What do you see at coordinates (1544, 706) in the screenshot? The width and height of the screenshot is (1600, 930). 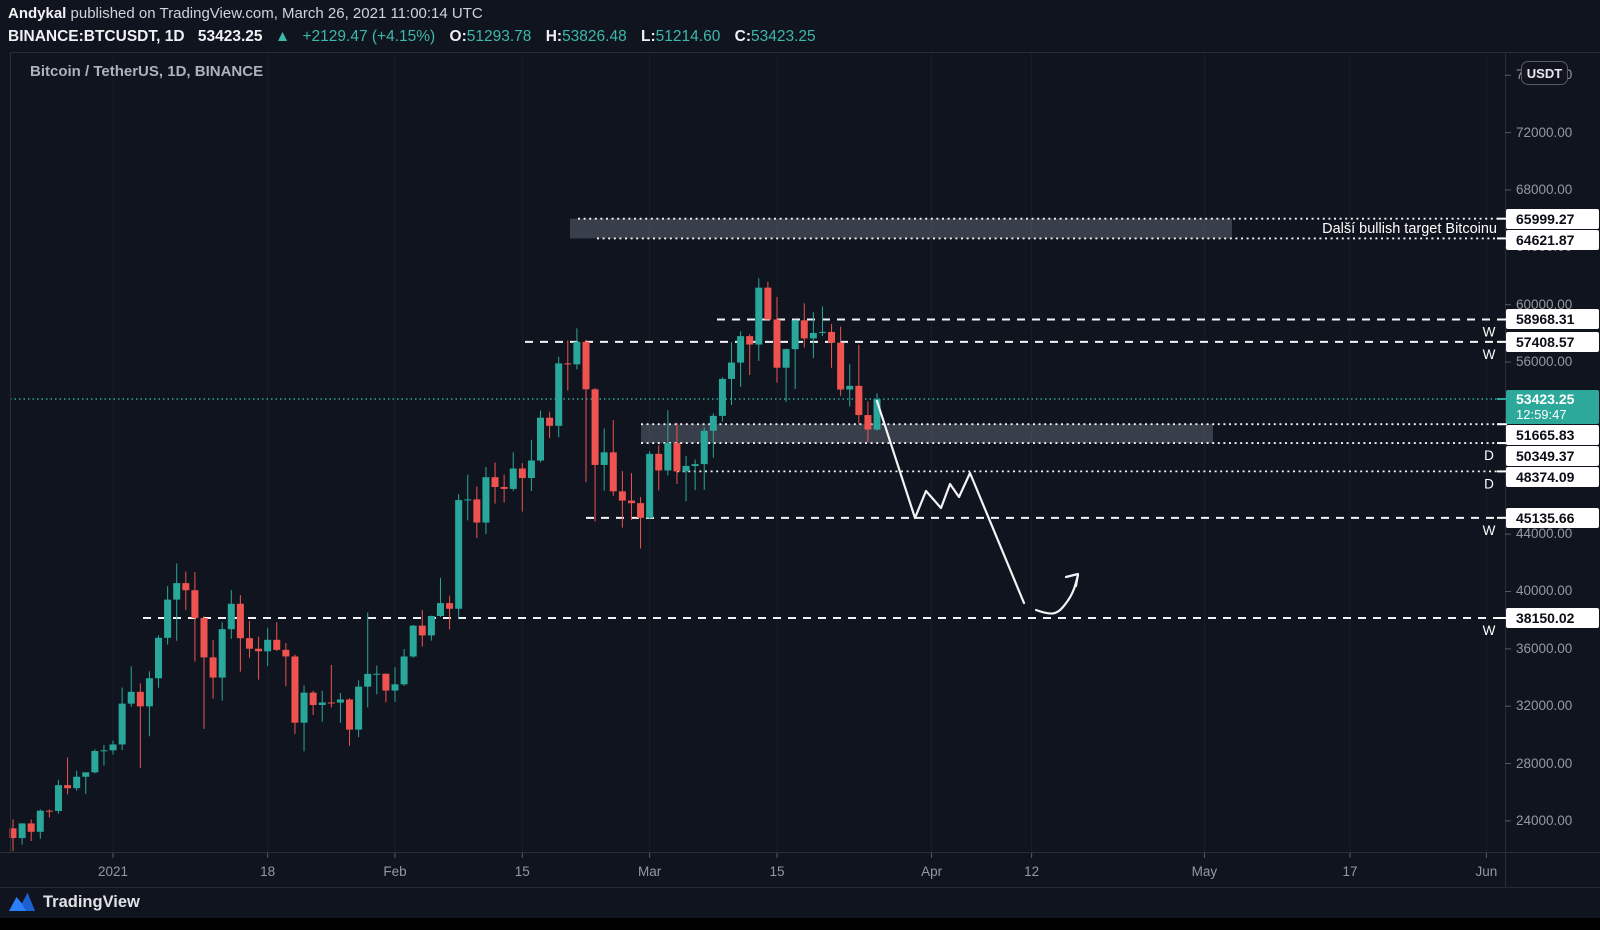 I see `price-scale-tick: 32000.00` at bounding box center [1544, 706].